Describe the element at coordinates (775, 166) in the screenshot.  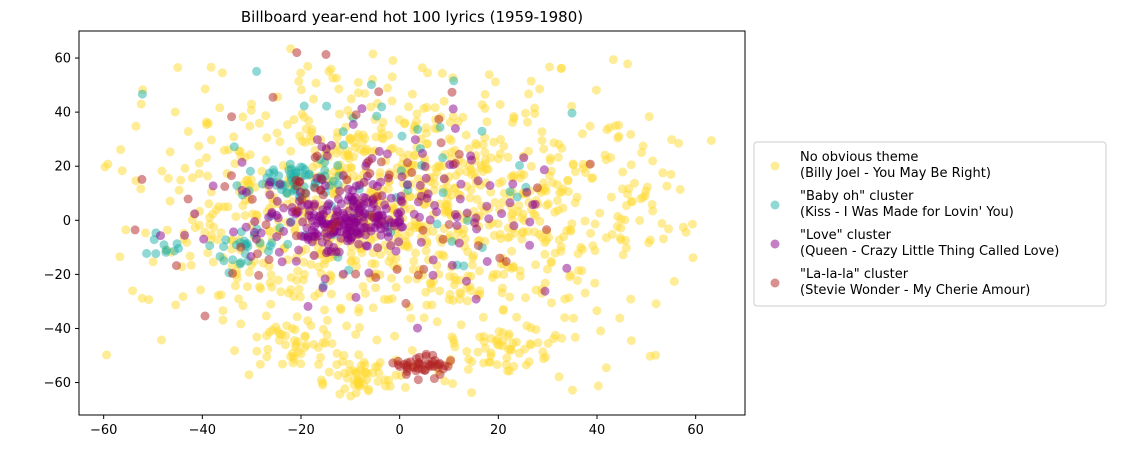
I see `legend-marker-no_theme` at that location.